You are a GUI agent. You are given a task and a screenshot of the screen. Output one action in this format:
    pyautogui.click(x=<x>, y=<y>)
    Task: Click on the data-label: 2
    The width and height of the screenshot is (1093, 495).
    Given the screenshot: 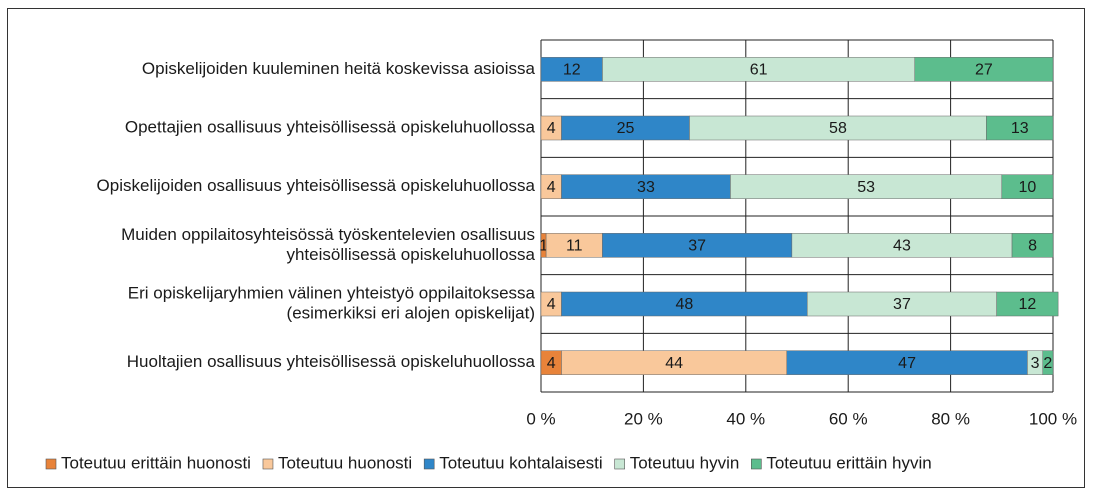 What is the action you would take?
    pyautogui.click(x=1047, y=363)
    